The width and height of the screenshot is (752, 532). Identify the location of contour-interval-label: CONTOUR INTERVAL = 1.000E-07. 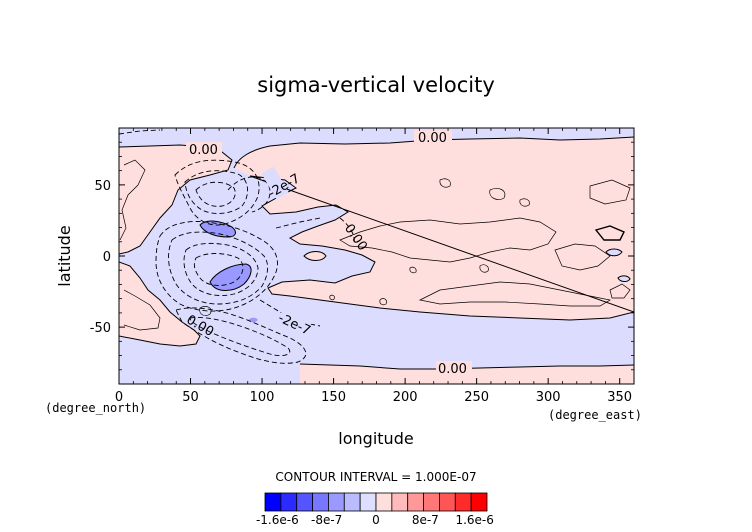
(375, 477).